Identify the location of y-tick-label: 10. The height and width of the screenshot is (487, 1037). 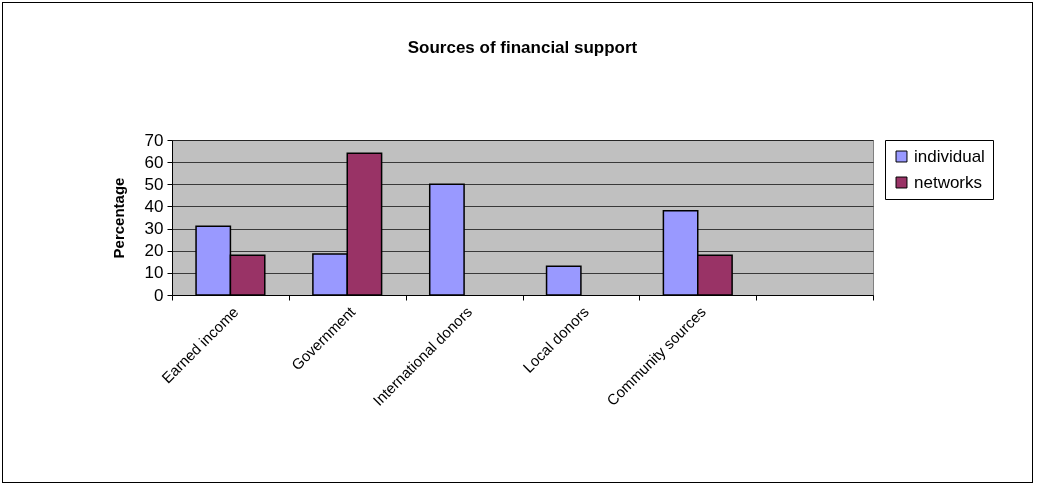
(154, 273).